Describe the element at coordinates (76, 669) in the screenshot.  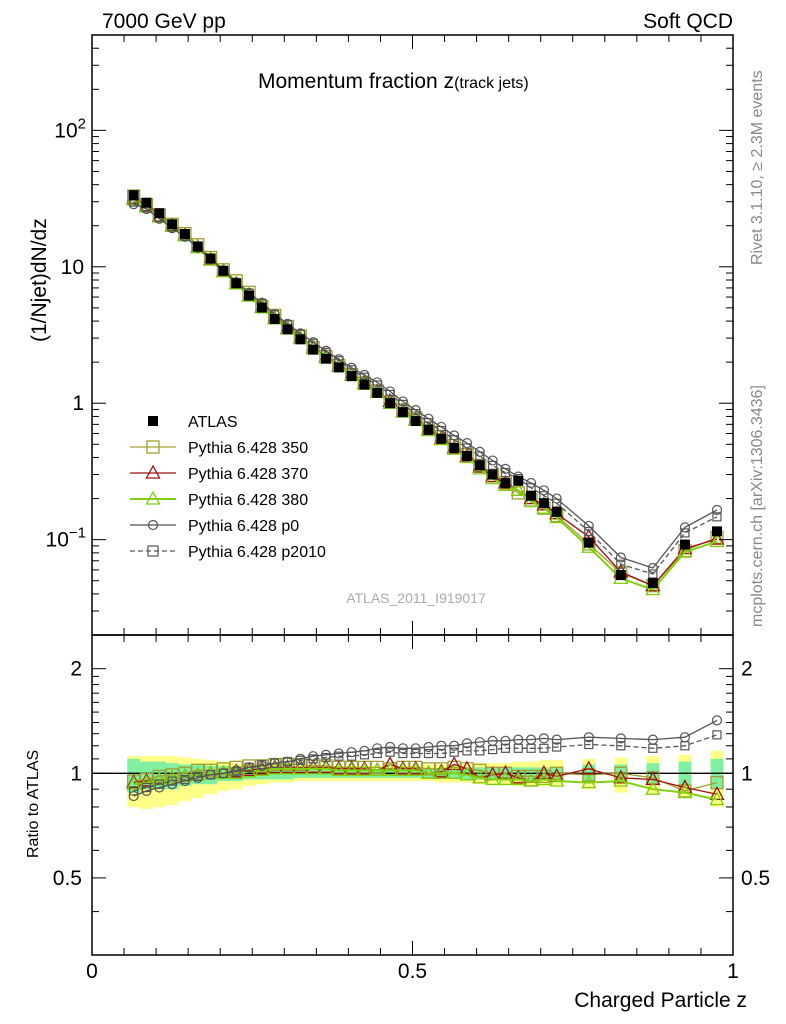
I see `ratio-ytick-label: 2` at that location.